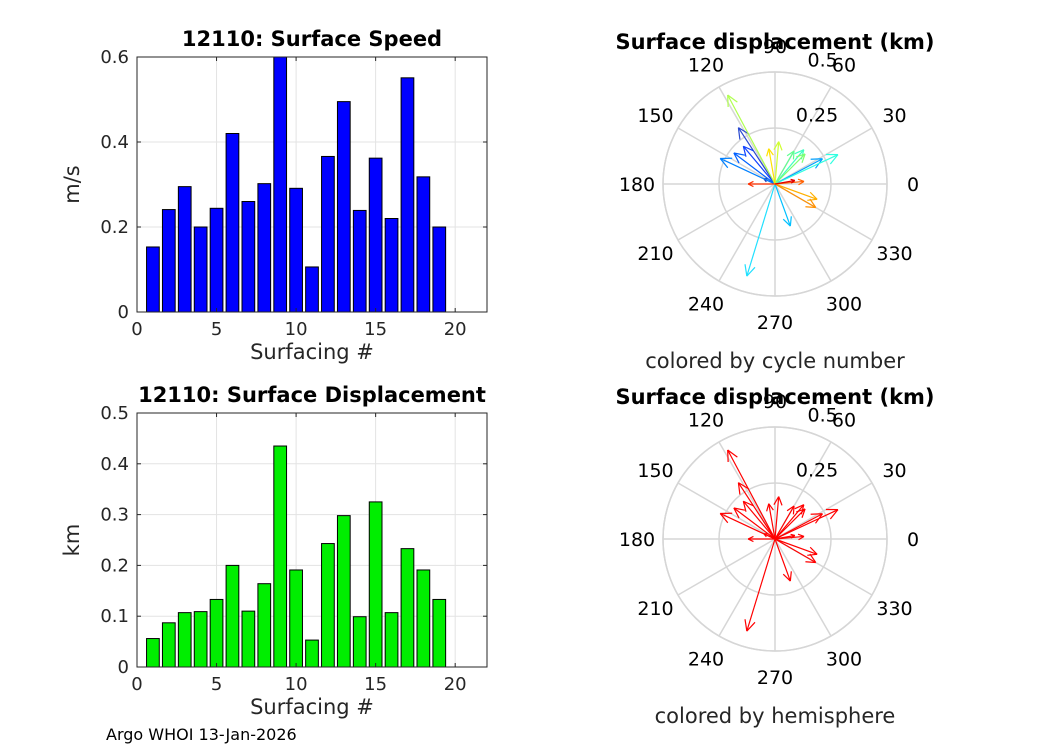  Describe the element at coordinates (706, 421) in the screenshot. I see `angle-label: 120` at that location.